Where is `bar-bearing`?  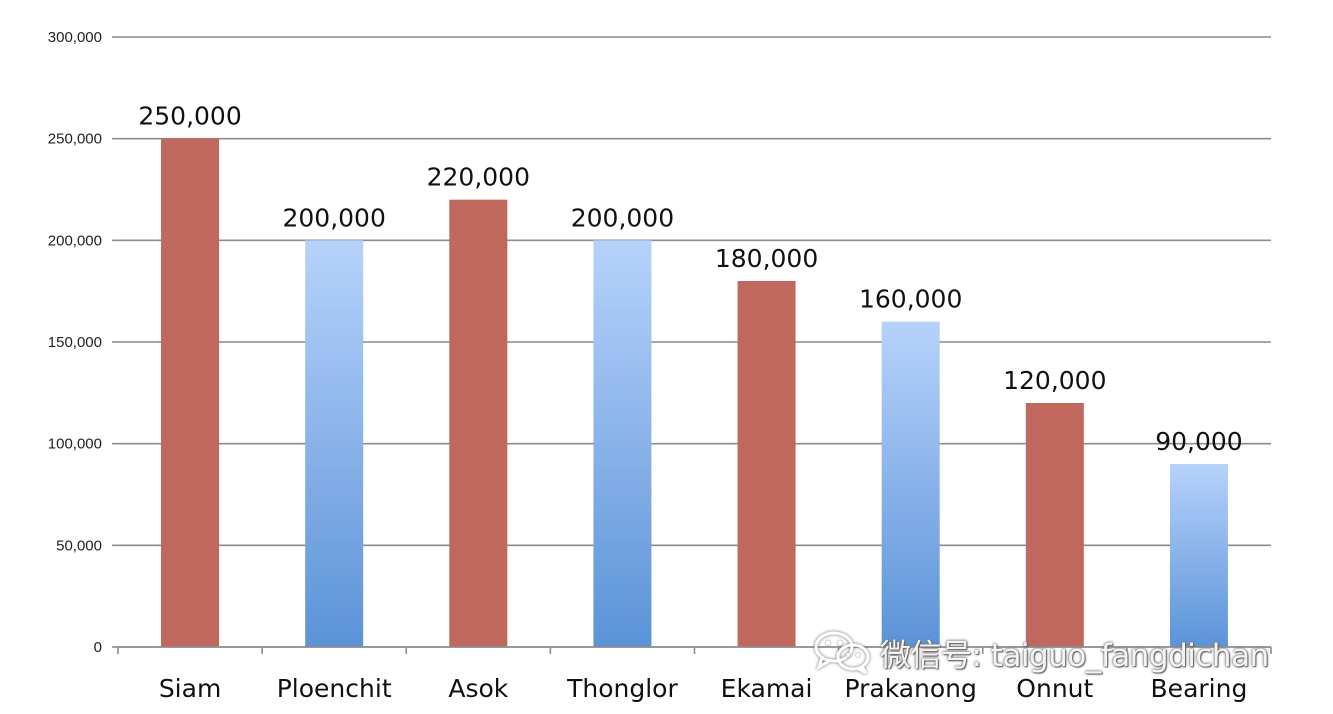
bar-bearing is located at coordinates (1198, 555).